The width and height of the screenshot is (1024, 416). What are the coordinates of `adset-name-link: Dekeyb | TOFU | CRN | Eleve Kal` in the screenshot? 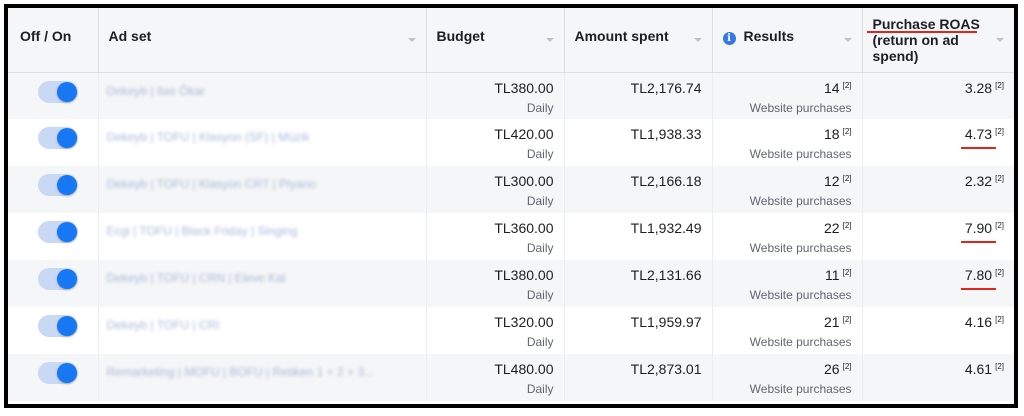 It's located at (196, 278).